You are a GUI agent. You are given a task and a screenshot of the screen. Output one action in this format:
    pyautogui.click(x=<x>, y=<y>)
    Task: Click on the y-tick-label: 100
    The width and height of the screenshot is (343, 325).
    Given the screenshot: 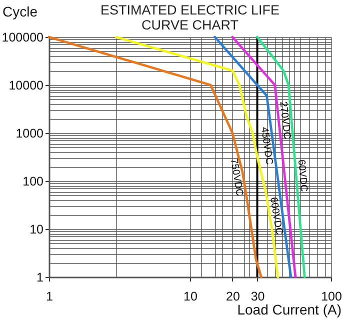 What is the action you would take?
    pyautogui.click(x=33, y=181)
    